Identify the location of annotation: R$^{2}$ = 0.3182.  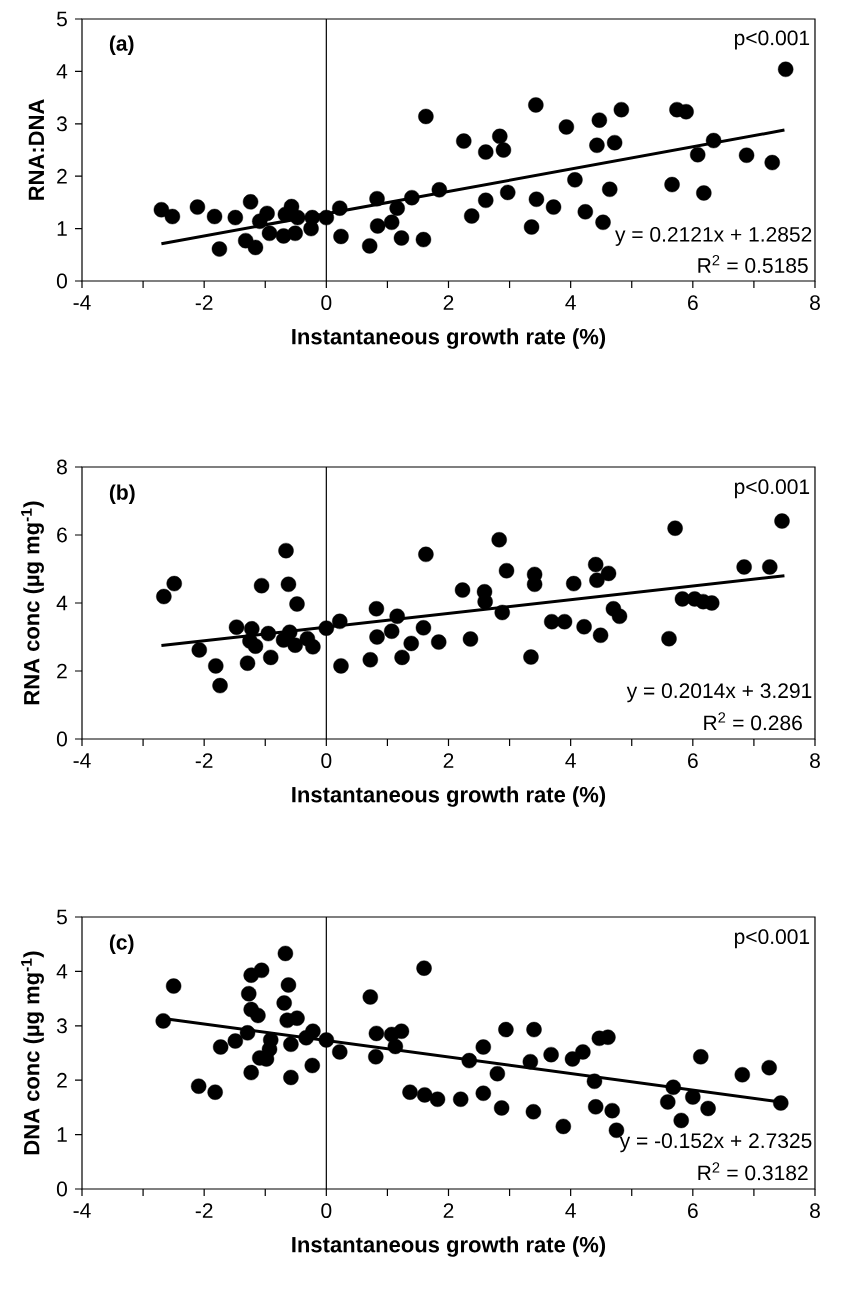
(753, 1171).